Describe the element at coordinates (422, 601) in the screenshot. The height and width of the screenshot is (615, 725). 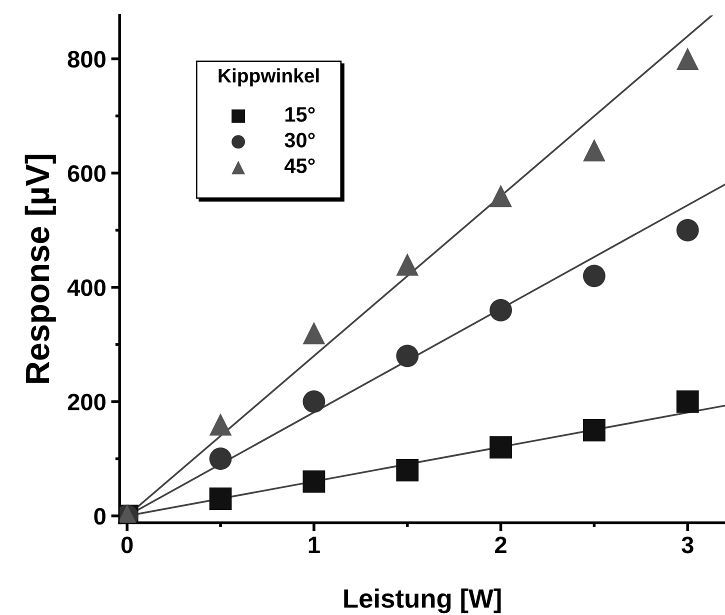
I see `x-axis-title: Leistung [W]` at that location.